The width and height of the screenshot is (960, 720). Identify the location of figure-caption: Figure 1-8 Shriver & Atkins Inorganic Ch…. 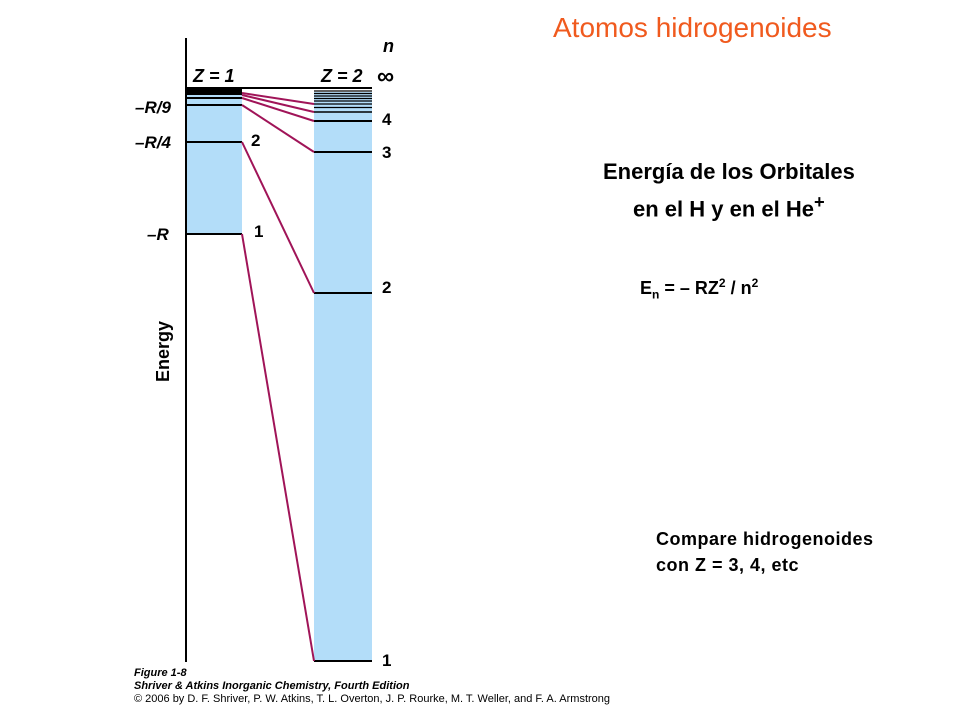
(372, 686).